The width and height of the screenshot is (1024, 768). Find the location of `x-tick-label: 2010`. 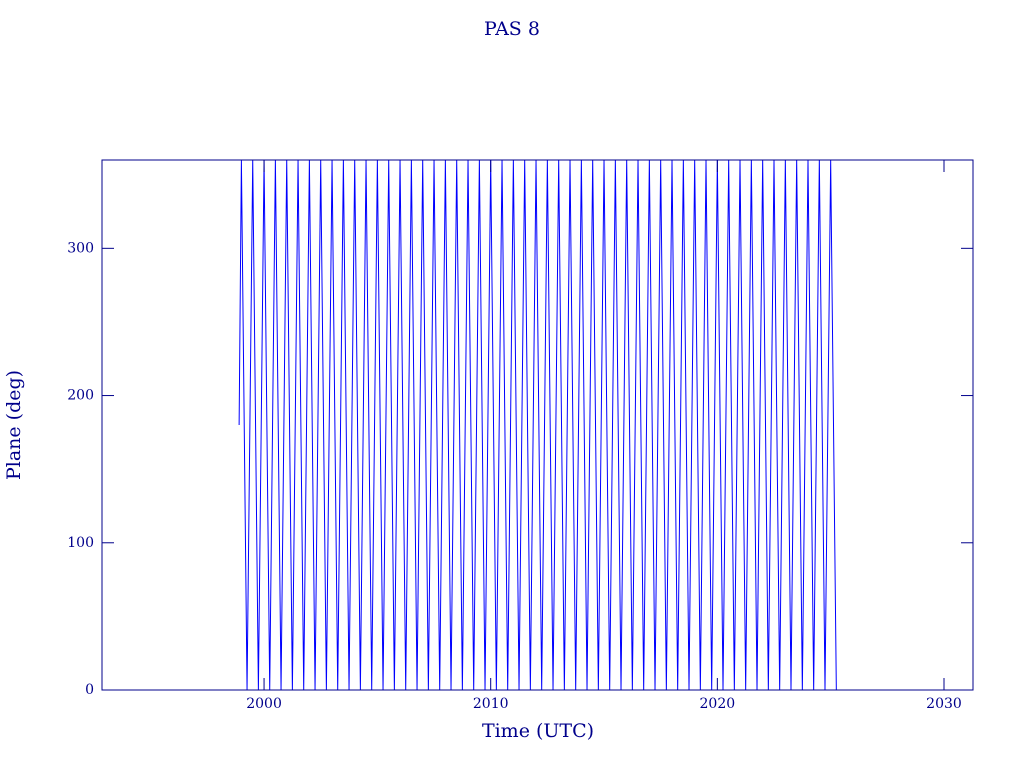

x-tick-label: 2010 is located at coordinates (491, 704).